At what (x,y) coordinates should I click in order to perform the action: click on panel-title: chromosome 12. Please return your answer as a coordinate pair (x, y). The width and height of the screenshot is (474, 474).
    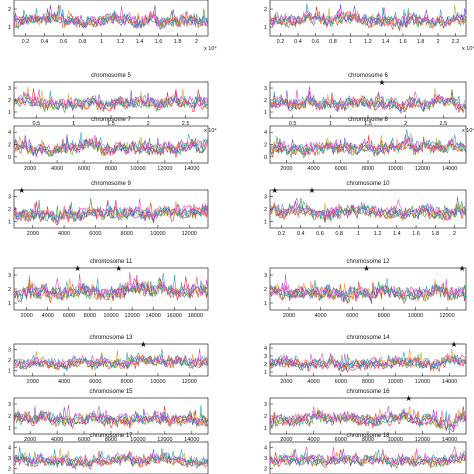
    Looking at the image, I should click on (368, 262).